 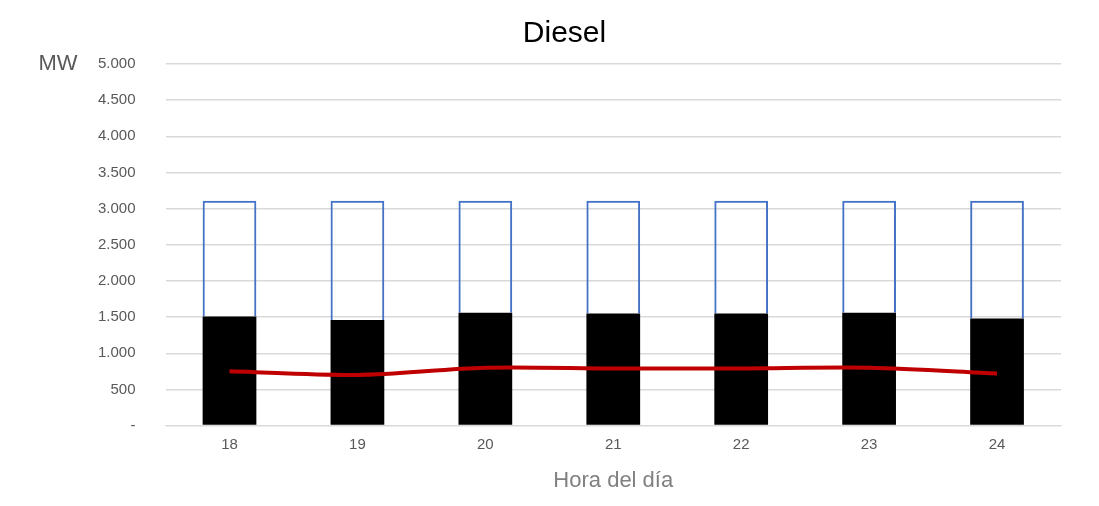 I want to click on y-tick-label: 1.500, so click(x=116, y=316).